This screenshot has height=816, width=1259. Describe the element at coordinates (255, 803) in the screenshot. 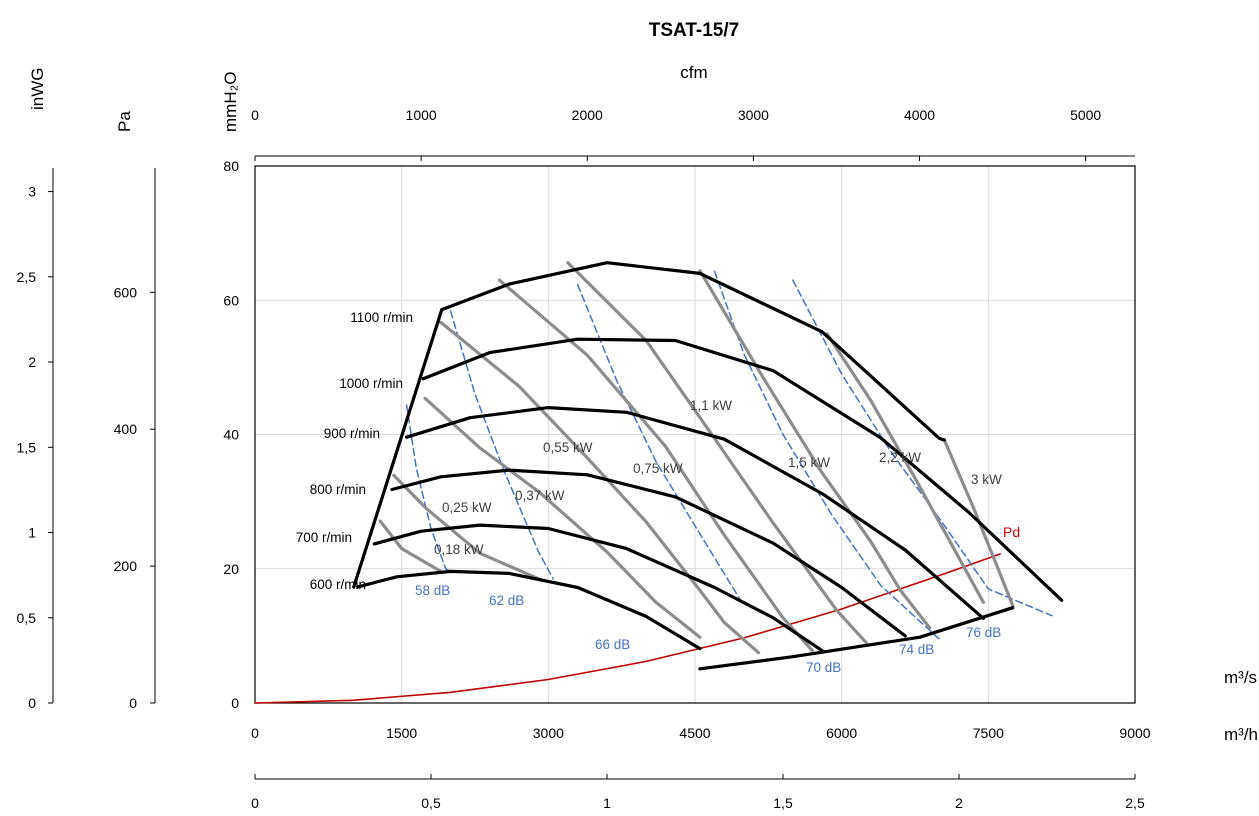

I see `x2-tick-label: 0` at that location.